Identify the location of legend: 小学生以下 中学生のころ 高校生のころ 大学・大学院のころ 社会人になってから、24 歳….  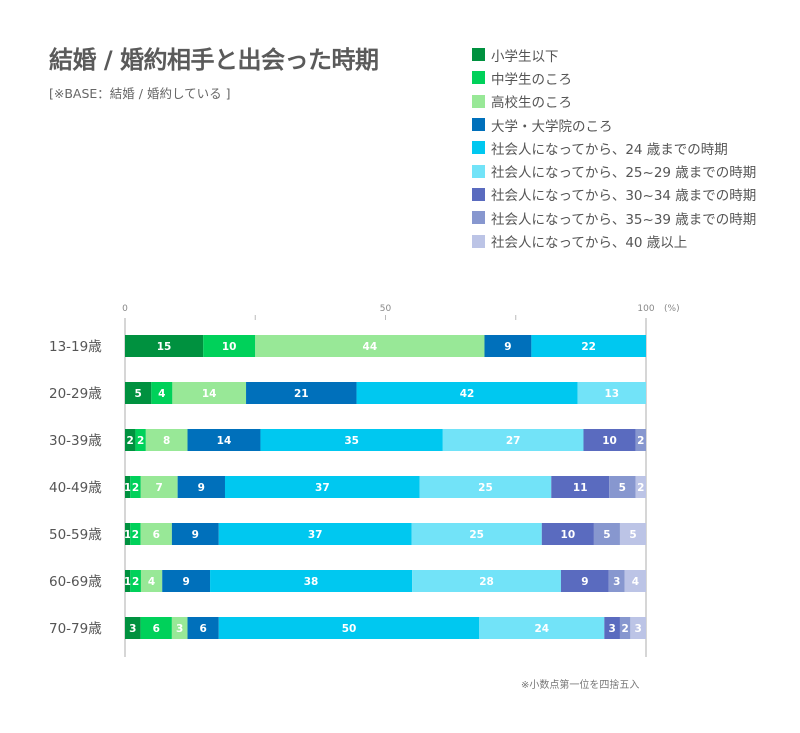
(614, 148).